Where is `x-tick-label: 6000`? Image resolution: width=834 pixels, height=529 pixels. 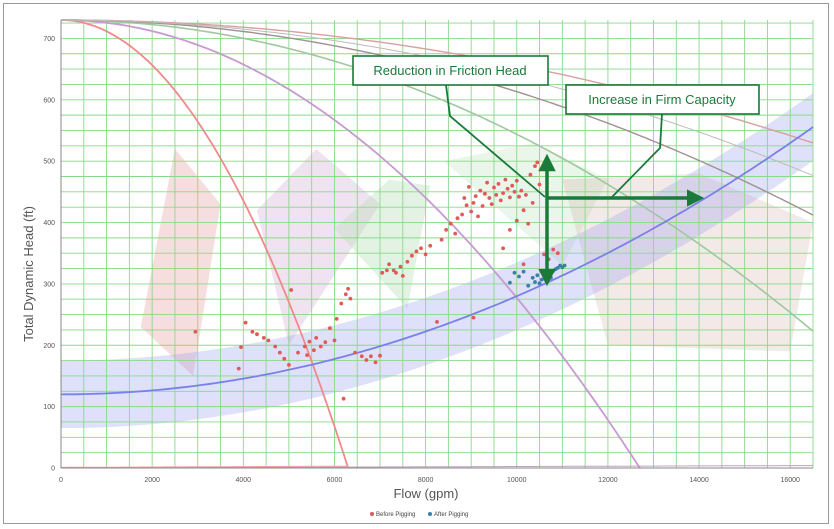 x-tick-label: 6000 is located at coordinates (335, 480).